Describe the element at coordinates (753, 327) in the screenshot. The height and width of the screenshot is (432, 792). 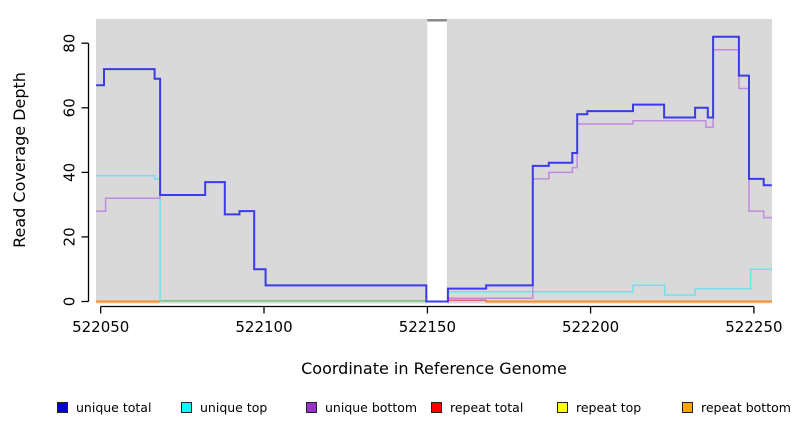
I see `x-tick-label: 522250` at that location.